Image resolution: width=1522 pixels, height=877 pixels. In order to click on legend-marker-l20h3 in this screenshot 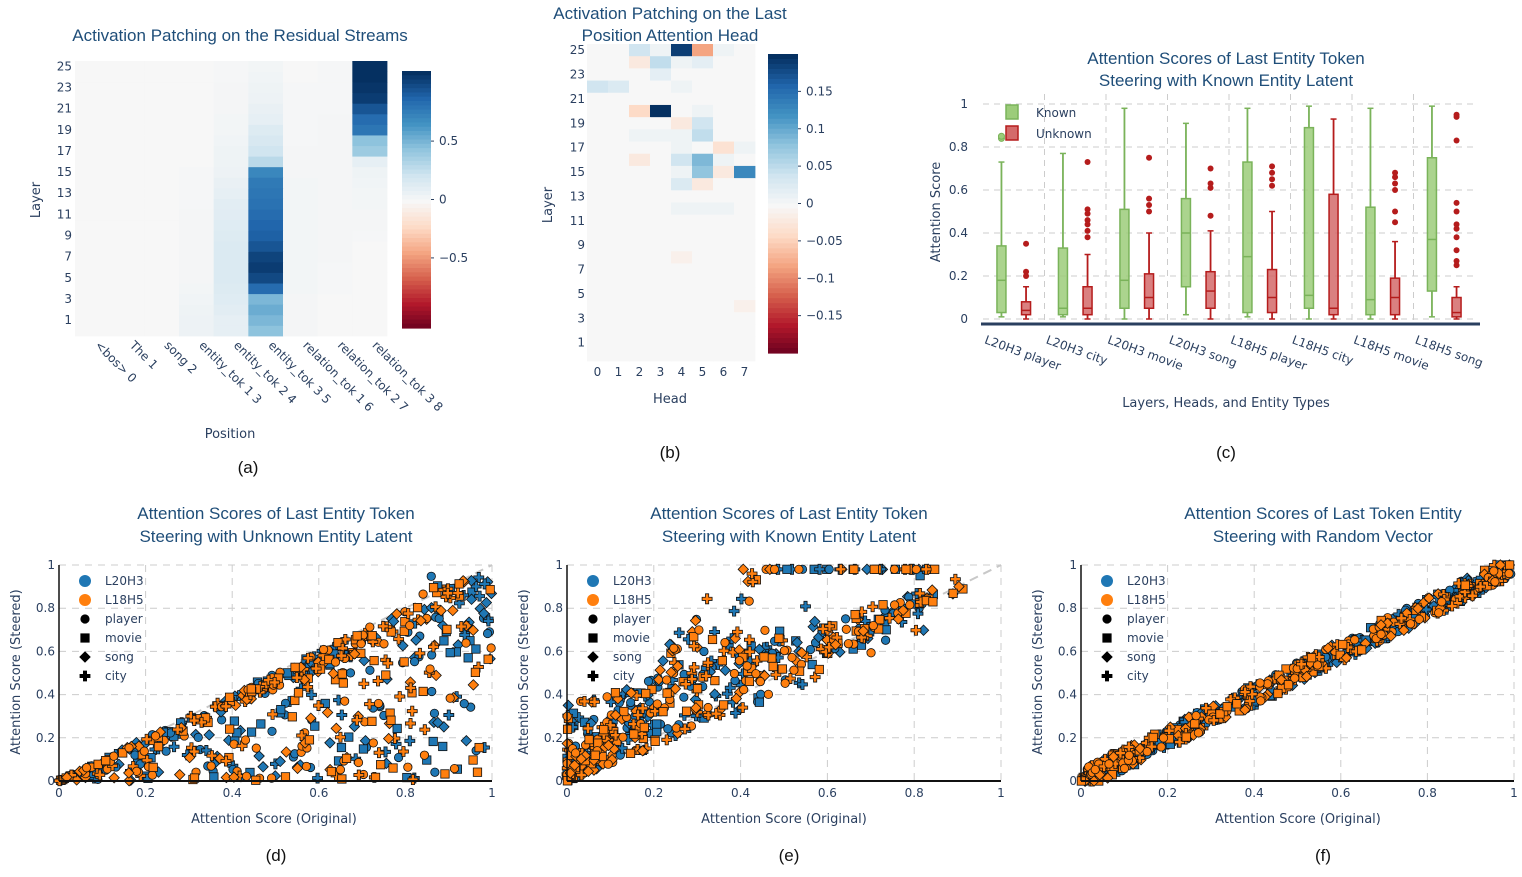, I will do `click(85, 581)`.